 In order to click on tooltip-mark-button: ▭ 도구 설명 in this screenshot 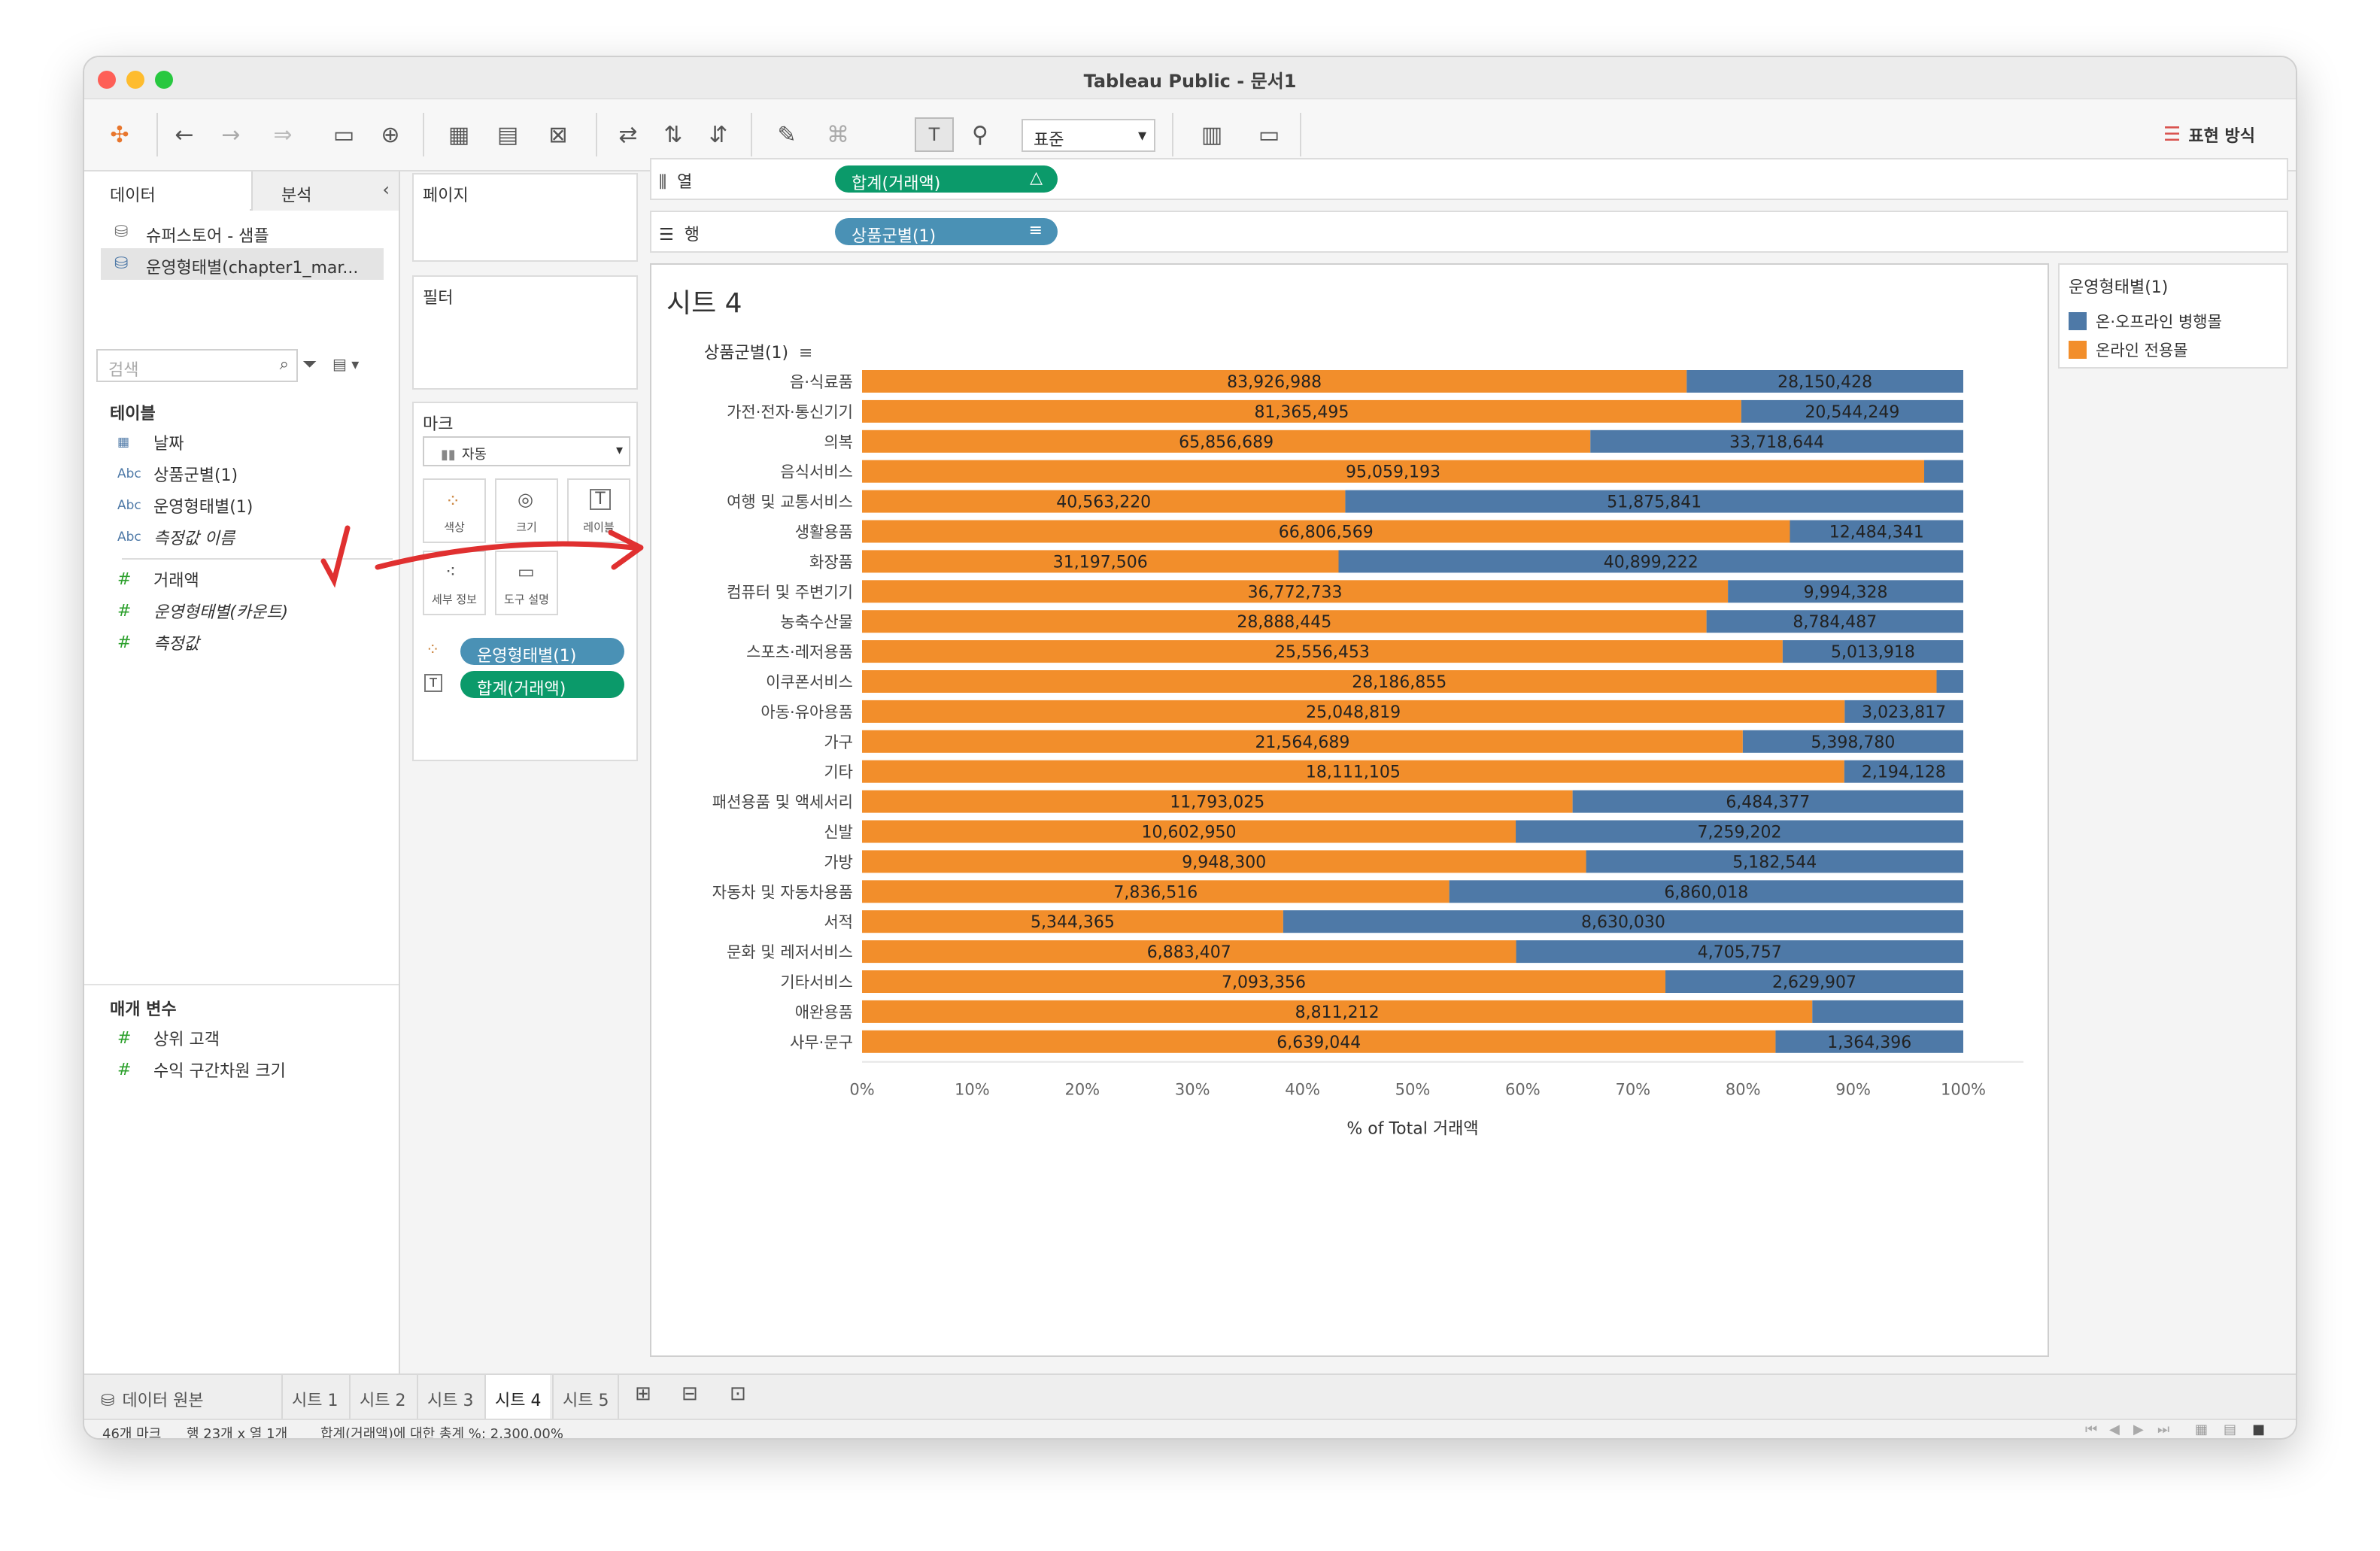, I will do `click(526, 583)`.